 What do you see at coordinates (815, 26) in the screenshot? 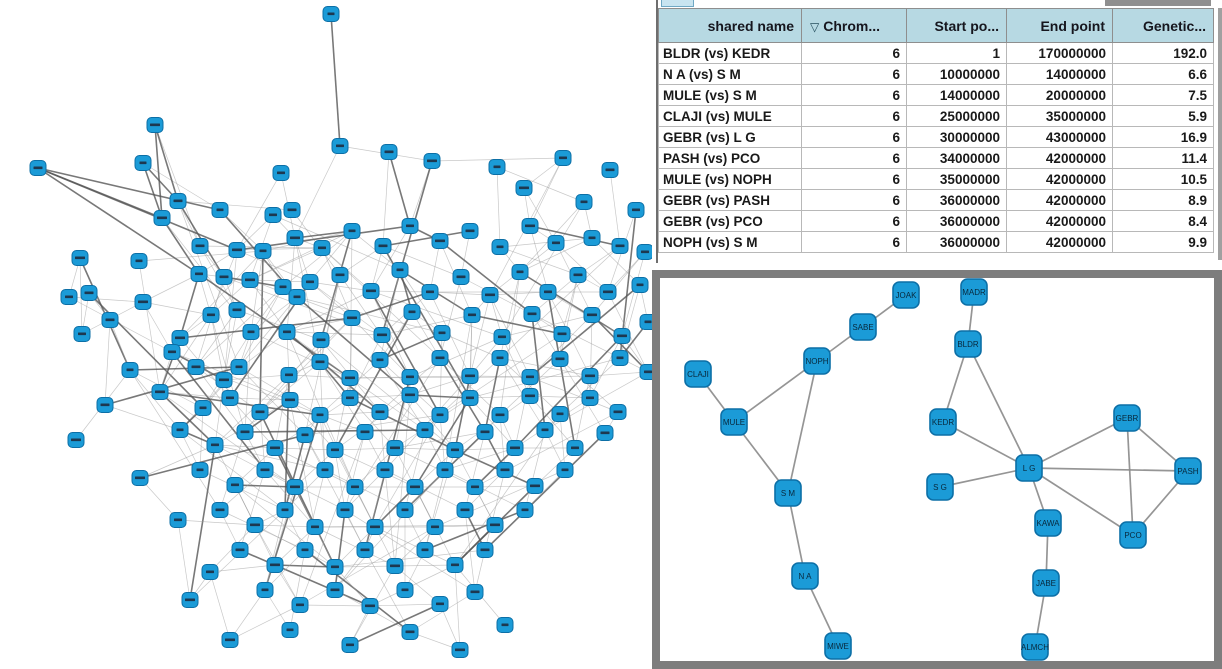
I see `filter-icon: ▽` at bounding box center [815, 26].